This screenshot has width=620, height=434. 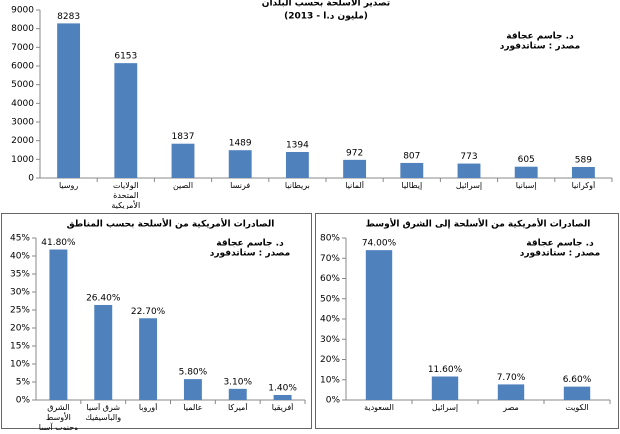 I want to click on x-tick-label: السعودية, so click(x=379, y=407).